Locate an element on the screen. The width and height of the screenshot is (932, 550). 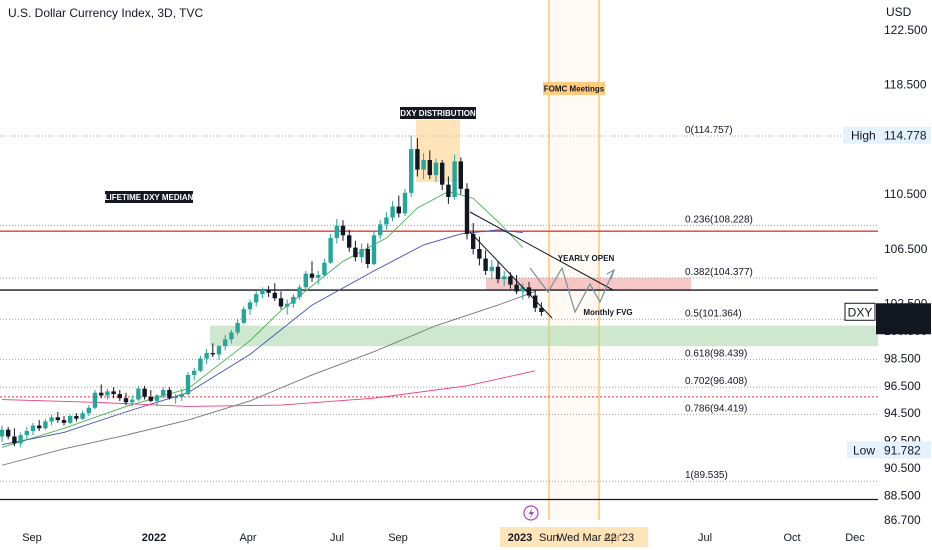
price-tag-bg is located at coordinates (903, 319).